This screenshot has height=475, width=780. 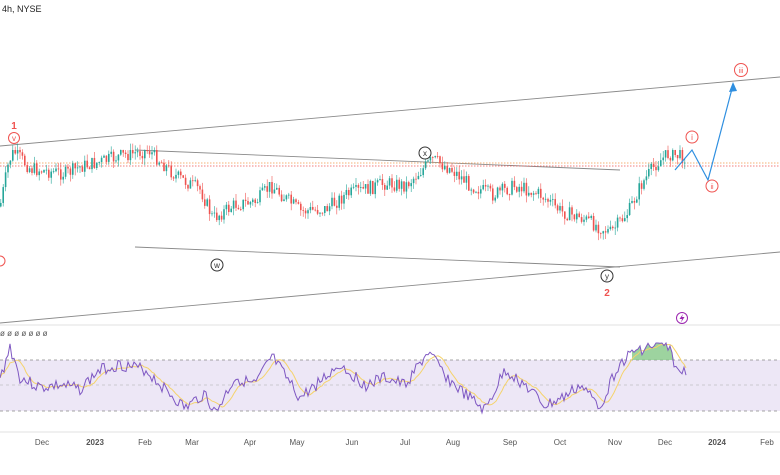 What do you see at coordinates (704, 133) in the screenshot?
I see `projection-path` at bounding box center [704, 133].